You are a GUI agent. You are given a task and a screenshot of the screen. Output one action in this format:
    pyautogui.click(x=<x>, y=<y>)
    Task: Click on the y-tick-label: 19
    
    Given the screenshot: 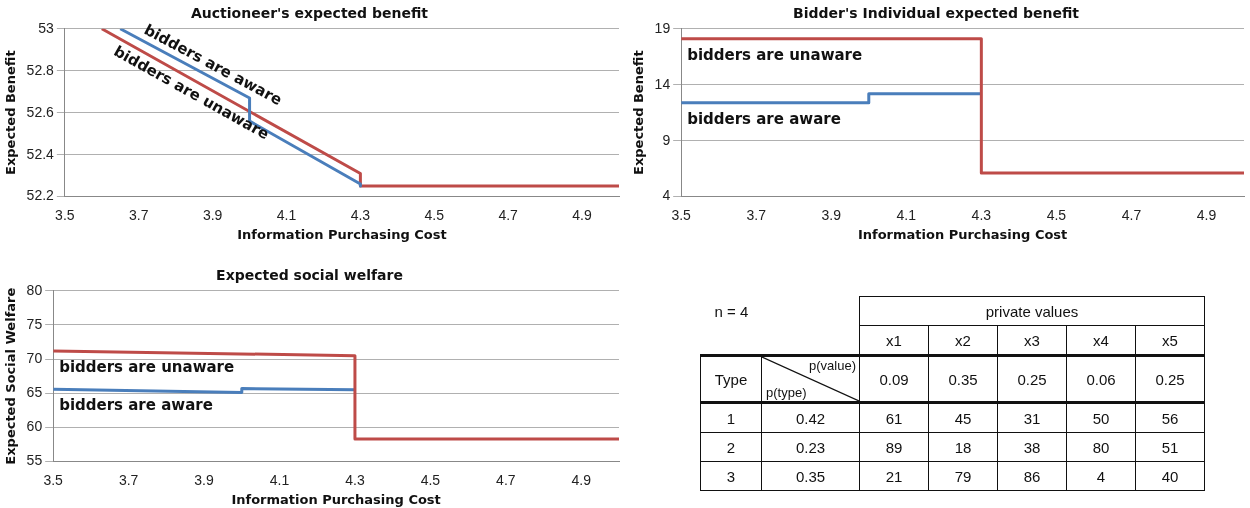 What is the action you would take?
    pyautogui.click(x=662, y=27)
    